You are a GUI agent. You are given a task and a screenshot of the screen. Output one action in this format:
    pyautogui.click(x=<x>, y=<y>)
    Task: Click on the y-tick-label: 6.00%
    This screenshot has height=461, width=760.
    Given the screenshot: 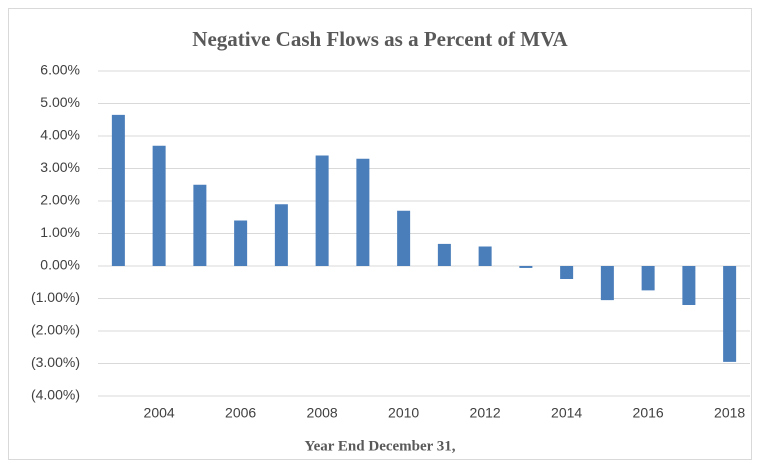 What is the action you would take?
    pyautogui.click(x=60, y=70)
    